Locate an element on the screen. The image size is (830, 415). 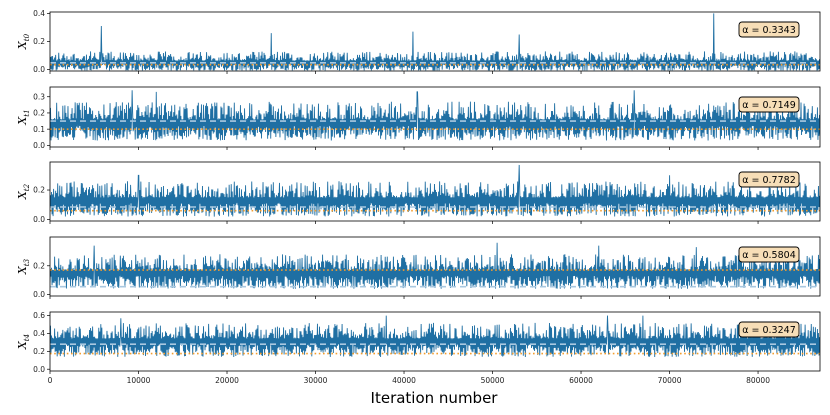
y-tick-label-1-1: 0.1 is located at coordinates (39, 129).